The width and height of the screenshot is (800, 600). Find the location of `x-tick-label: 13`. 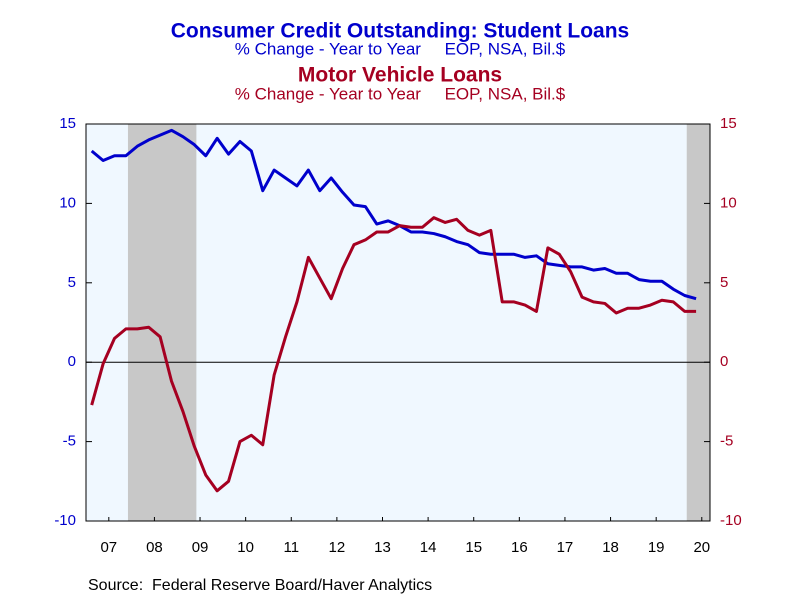

x-tick-label: 13 is located at coordinates (382, 547).